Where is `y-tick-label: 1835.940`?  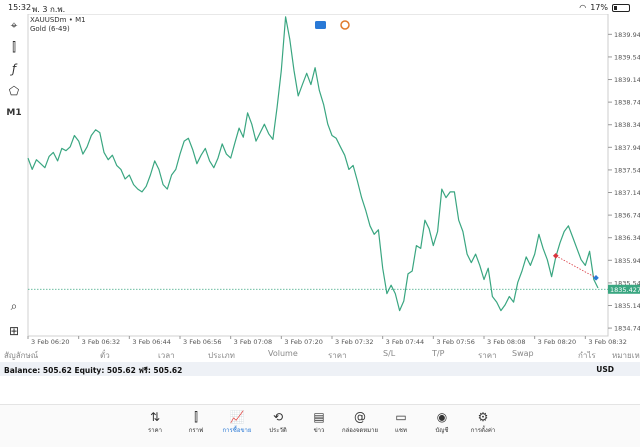
y-tick-label: 1835.940 is located at coordinates (627, 261).